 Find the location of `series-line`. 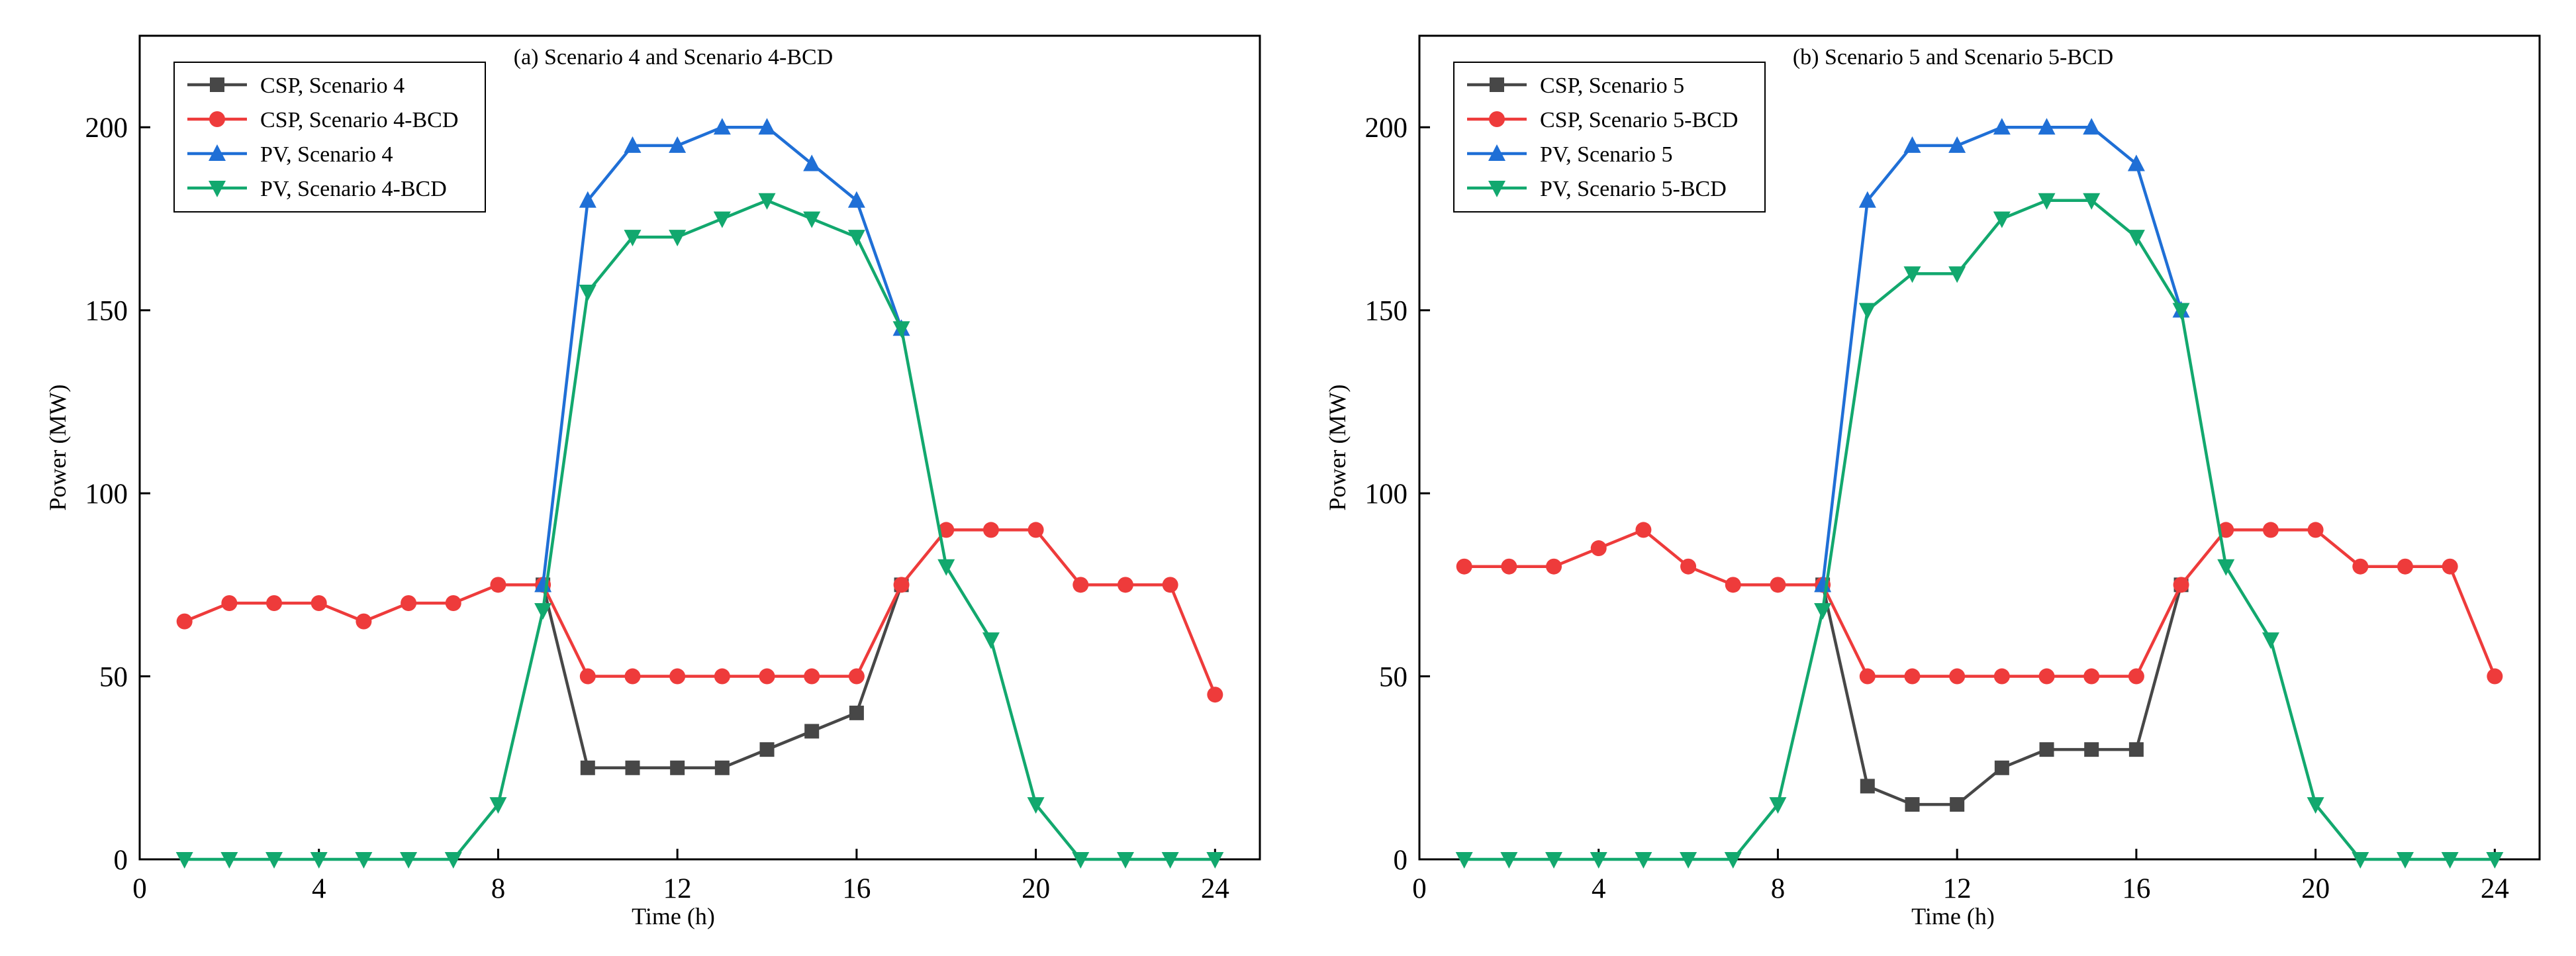

series-line is located at coordinates (2002, 355).